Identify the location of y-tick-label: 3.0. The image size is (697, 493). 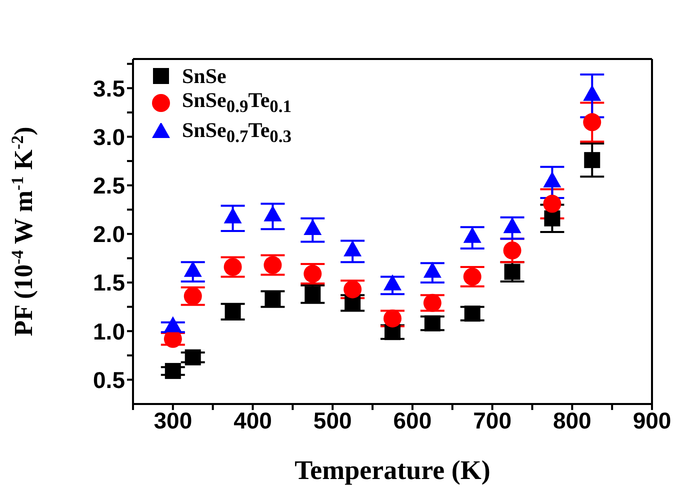
(109, 137).